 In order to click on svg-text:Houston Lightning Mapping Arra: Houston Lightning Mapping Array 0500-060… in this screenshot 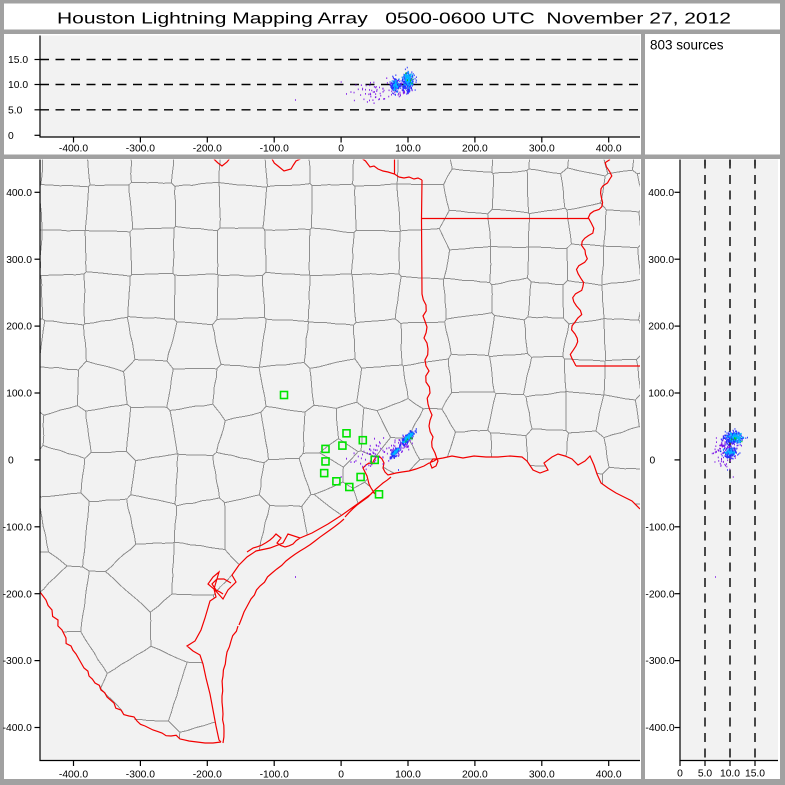, I will do `click(394, 19)`.